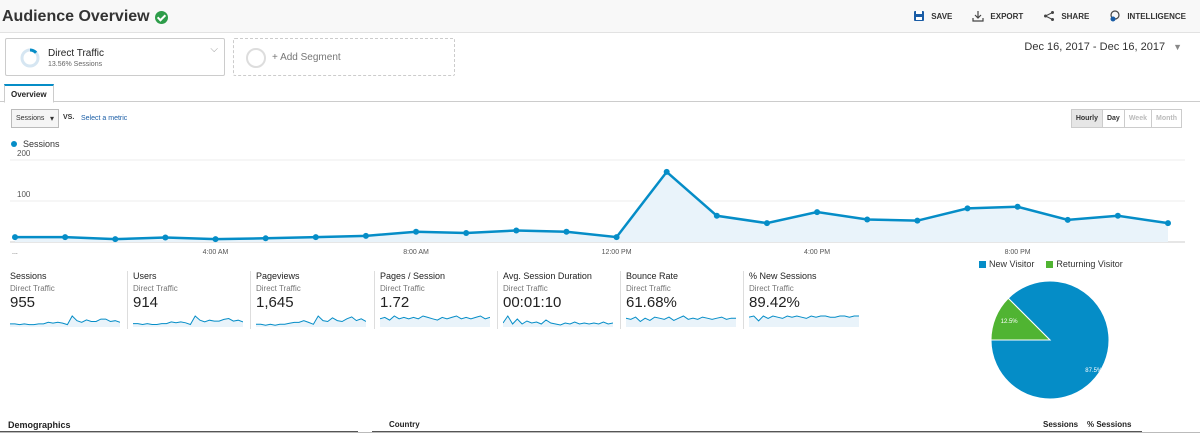  What do you see at coordinates (41, 144) in the screenshot?
I see `legend-sessions: Sessions` at bounding box center [41, 144].